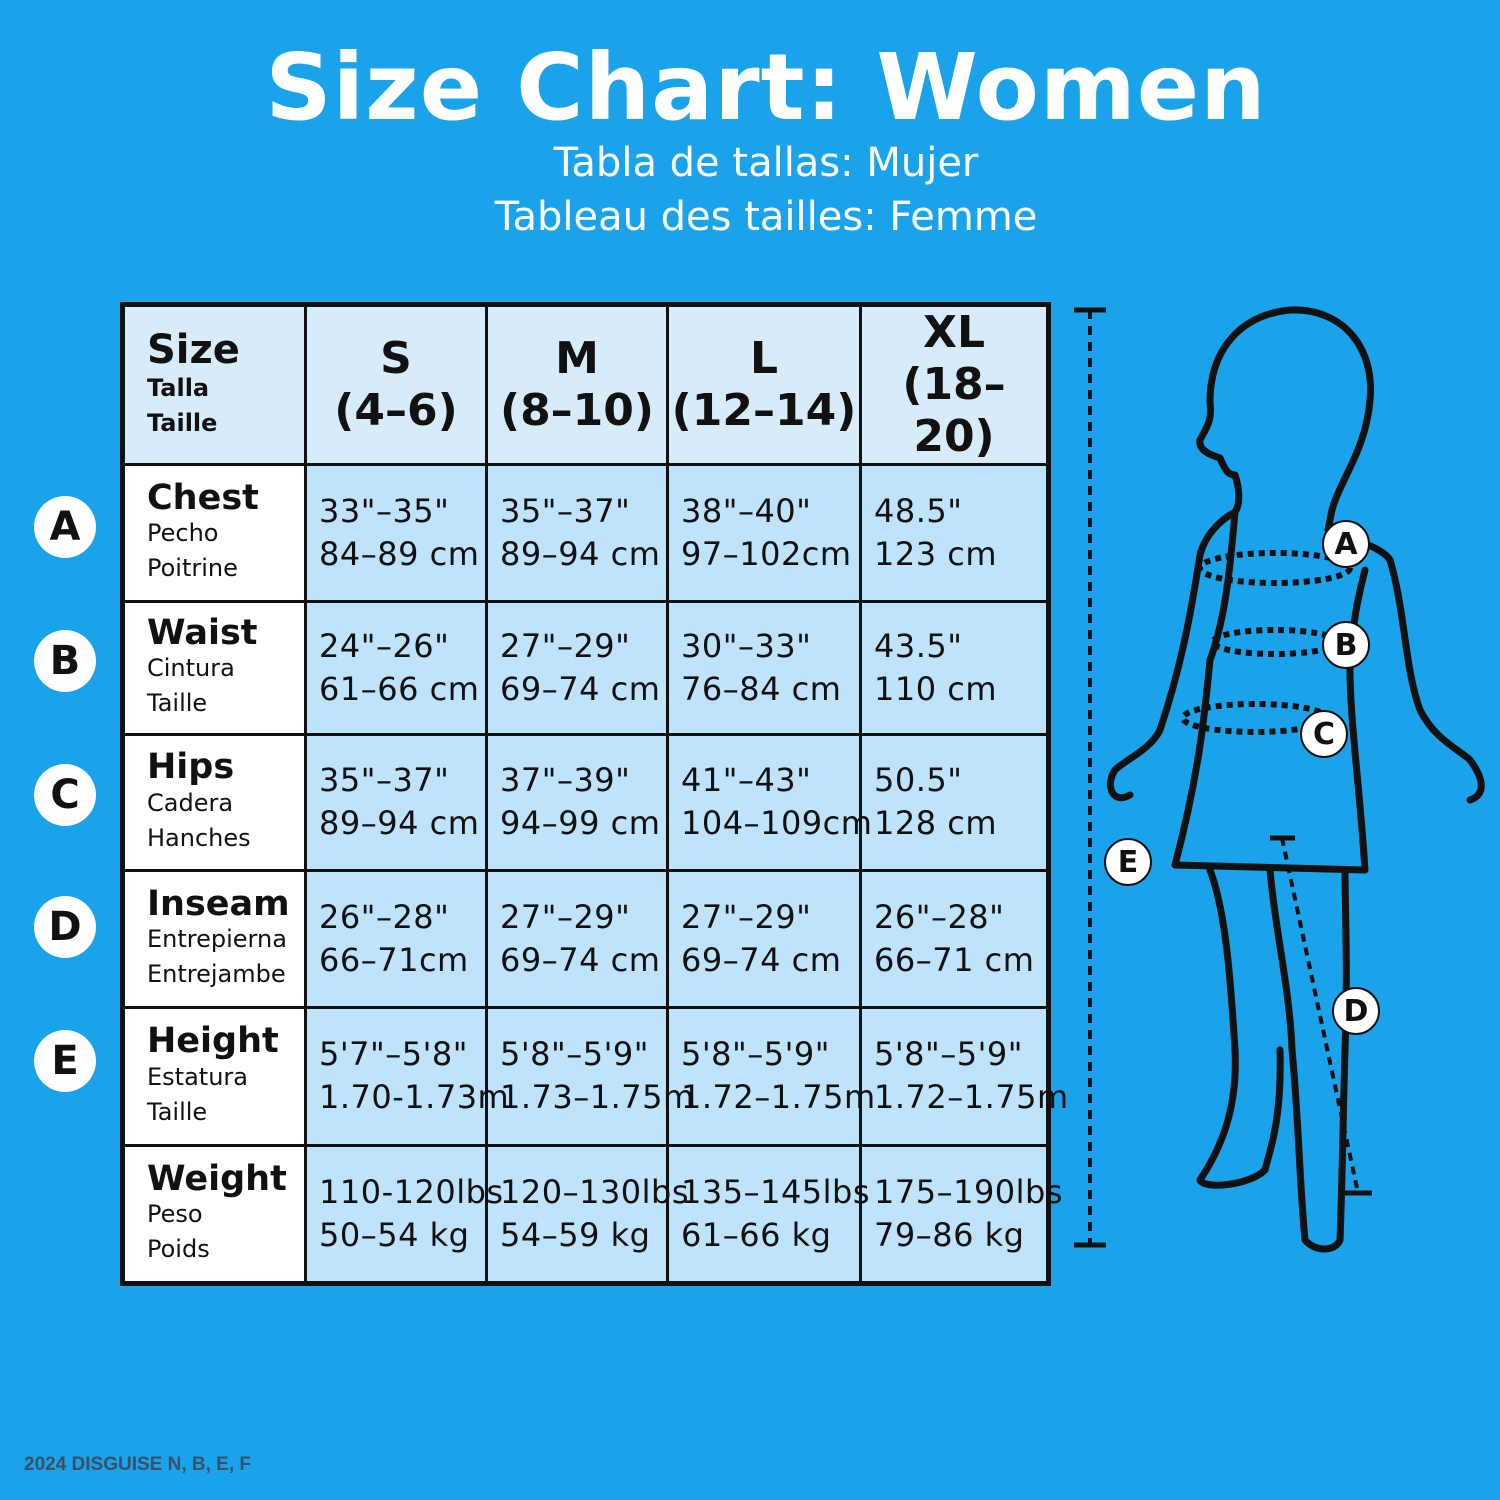 This screenshot has height=1500, width=1500. What do you see at coordinates (769, 802) in the screenshot?
I see `measurement-value-cell: 41"–43" 104–109cm` at bounding box center [769, 802].